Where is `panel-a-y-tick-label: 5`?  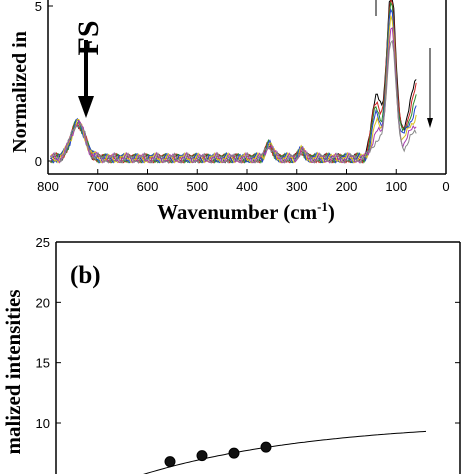 panel-a-y-tick-label: 5 is located at coordinates (38, 7).